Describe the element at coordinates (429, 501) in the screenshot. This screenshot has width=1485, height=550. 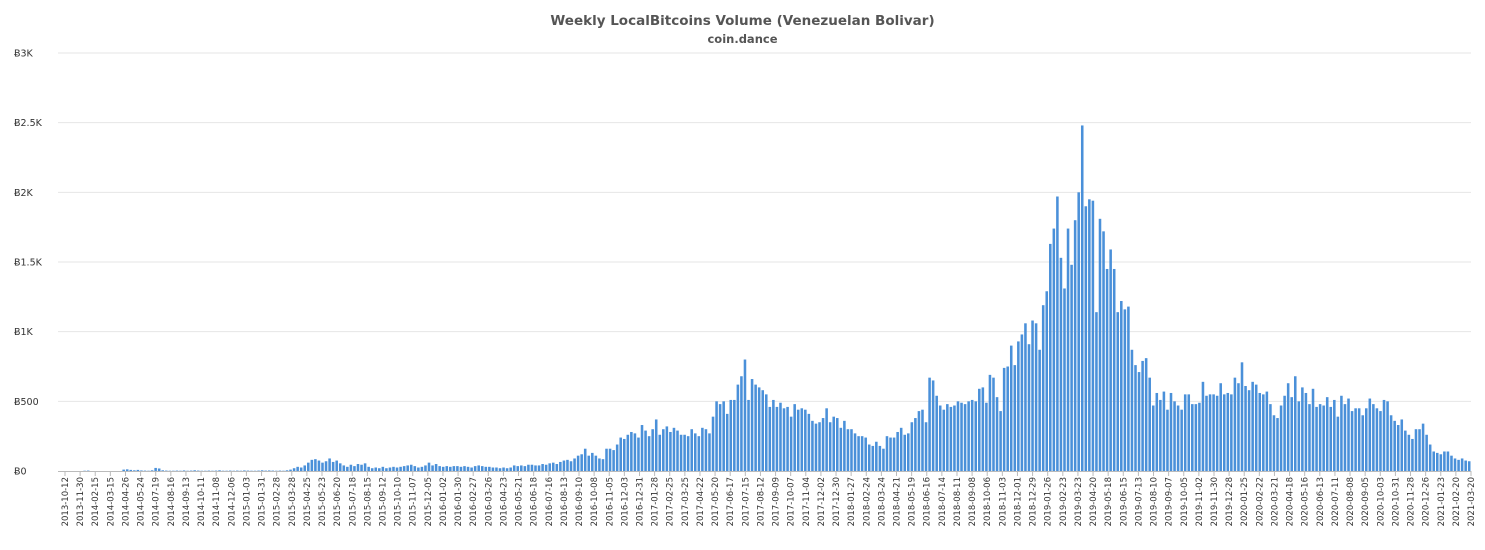
I see `x-tick-label: 2015-12-05` at that location.